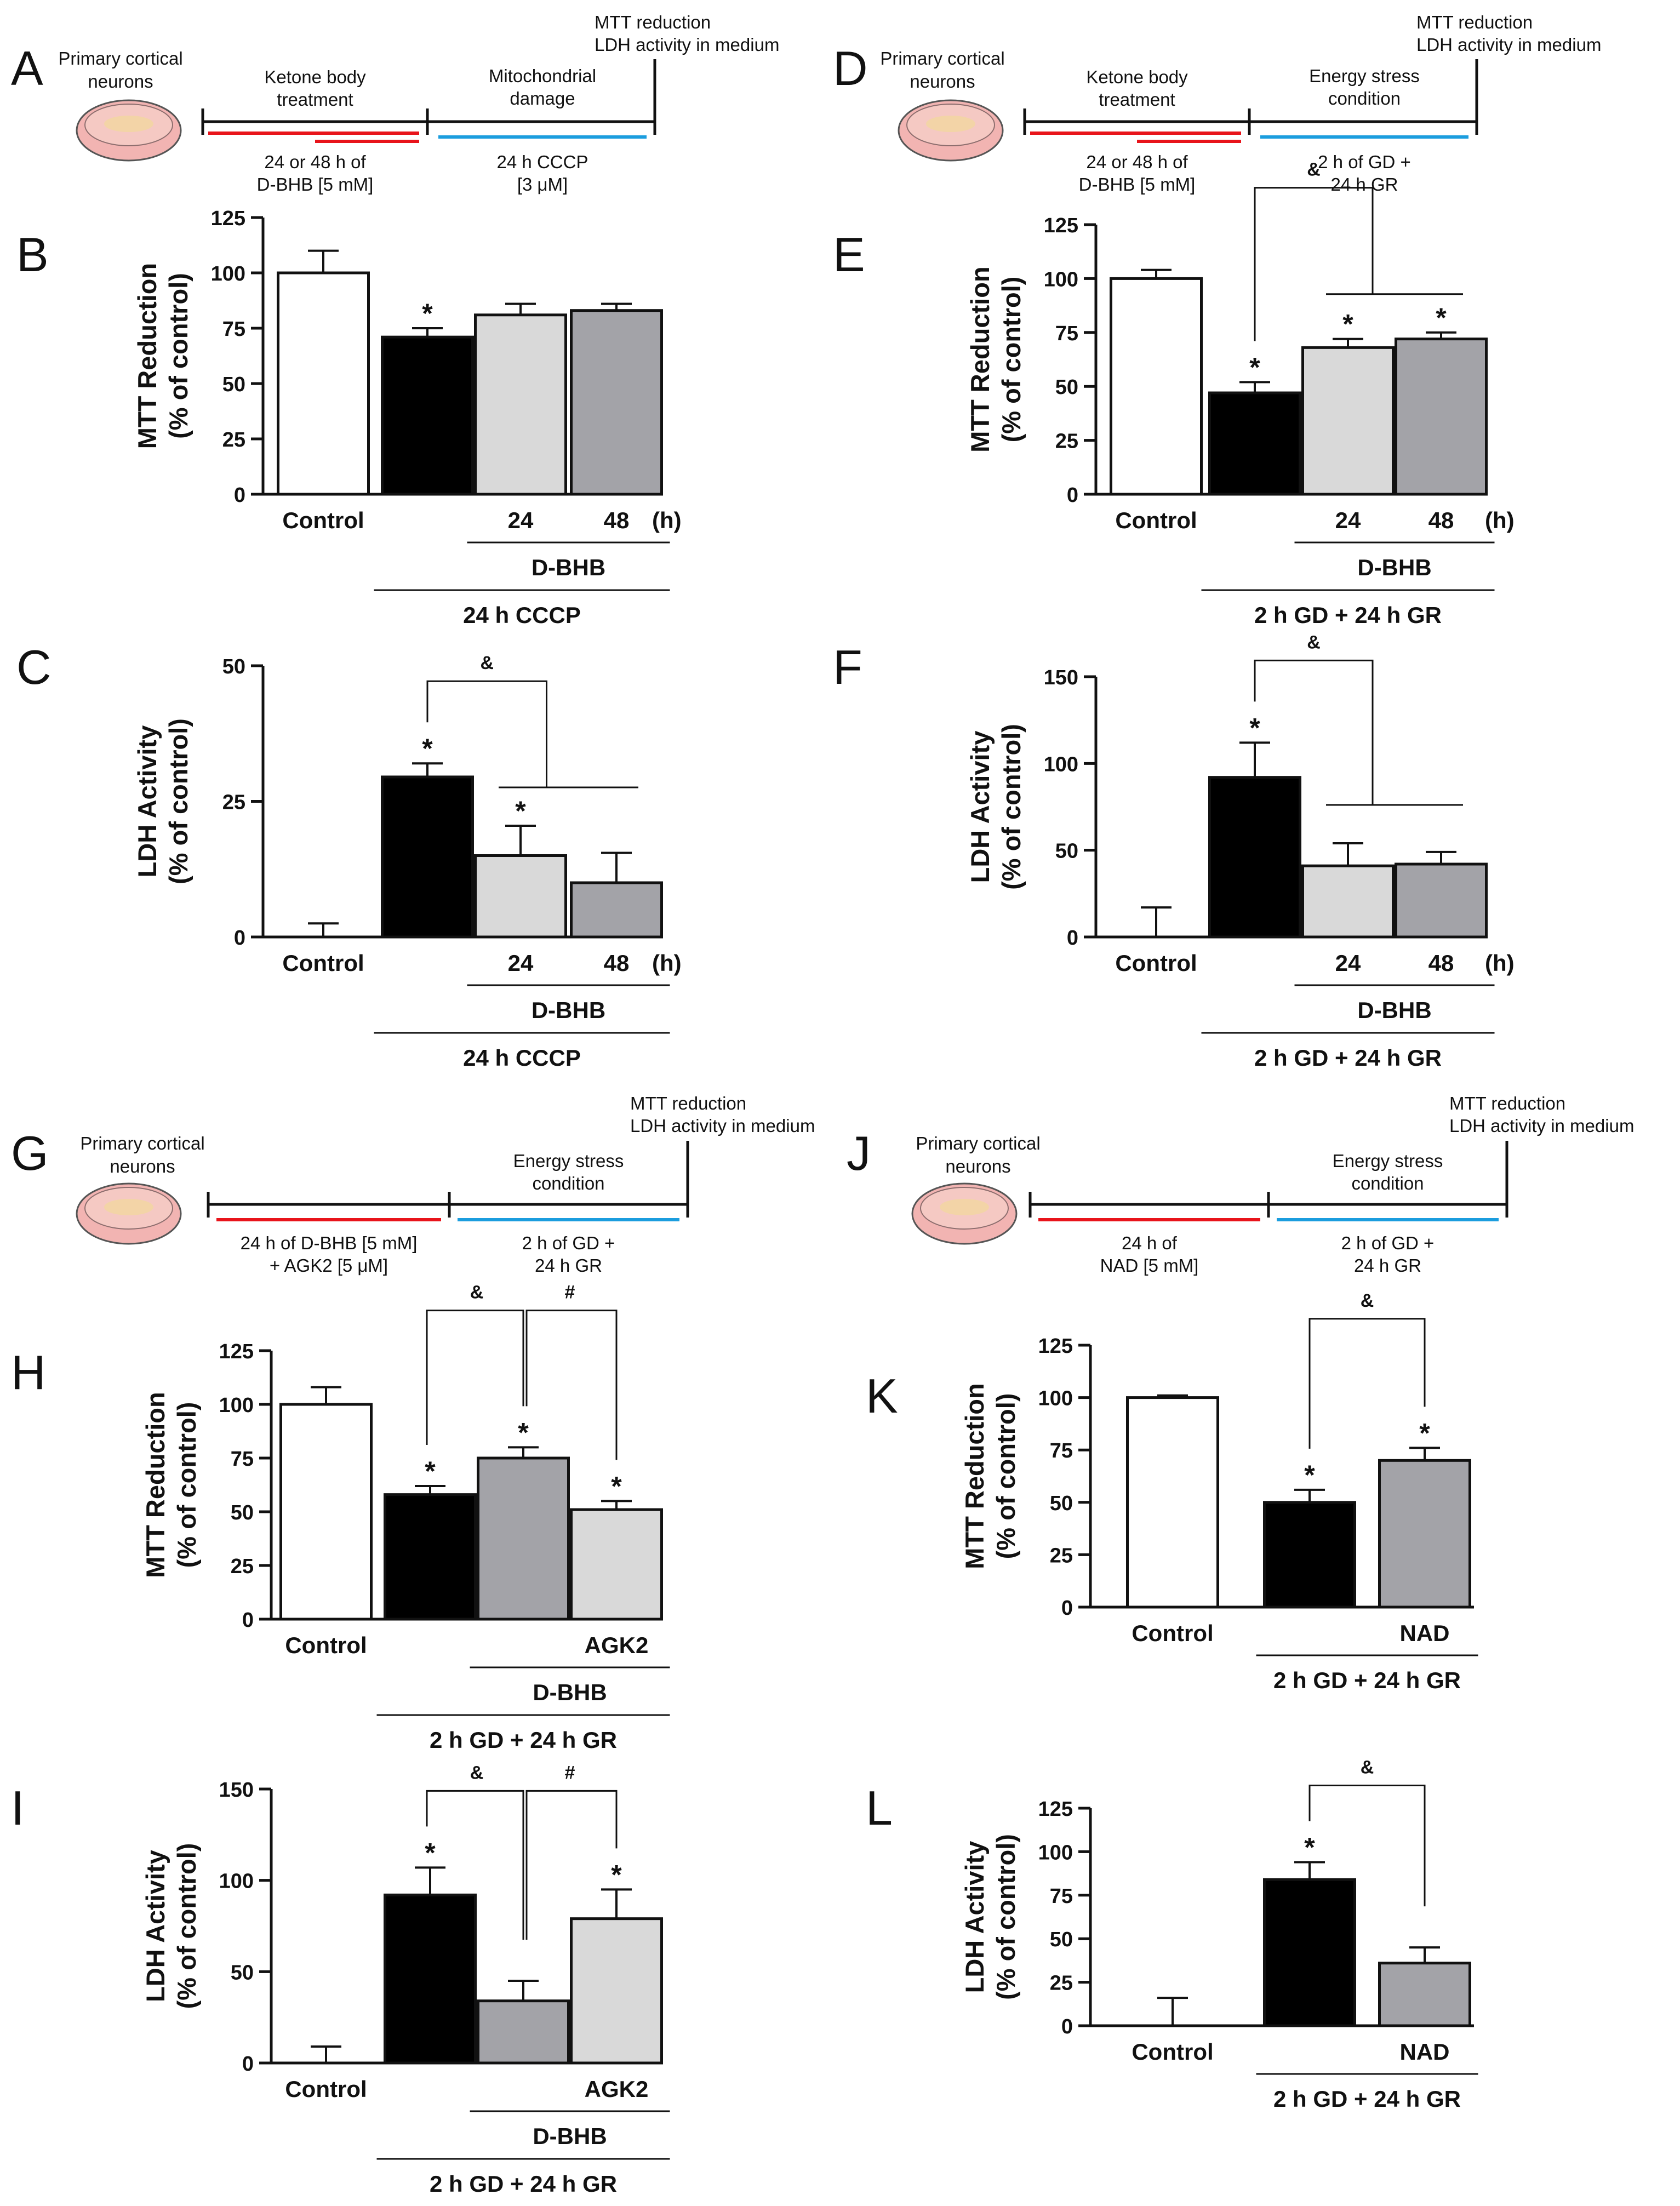 This screenshot has height=2206, width=1680. What do you see at coordinates (542, 184) in the screenshot?
I see `stress-condition: [3 μM]` at bounding box center [542, 184].